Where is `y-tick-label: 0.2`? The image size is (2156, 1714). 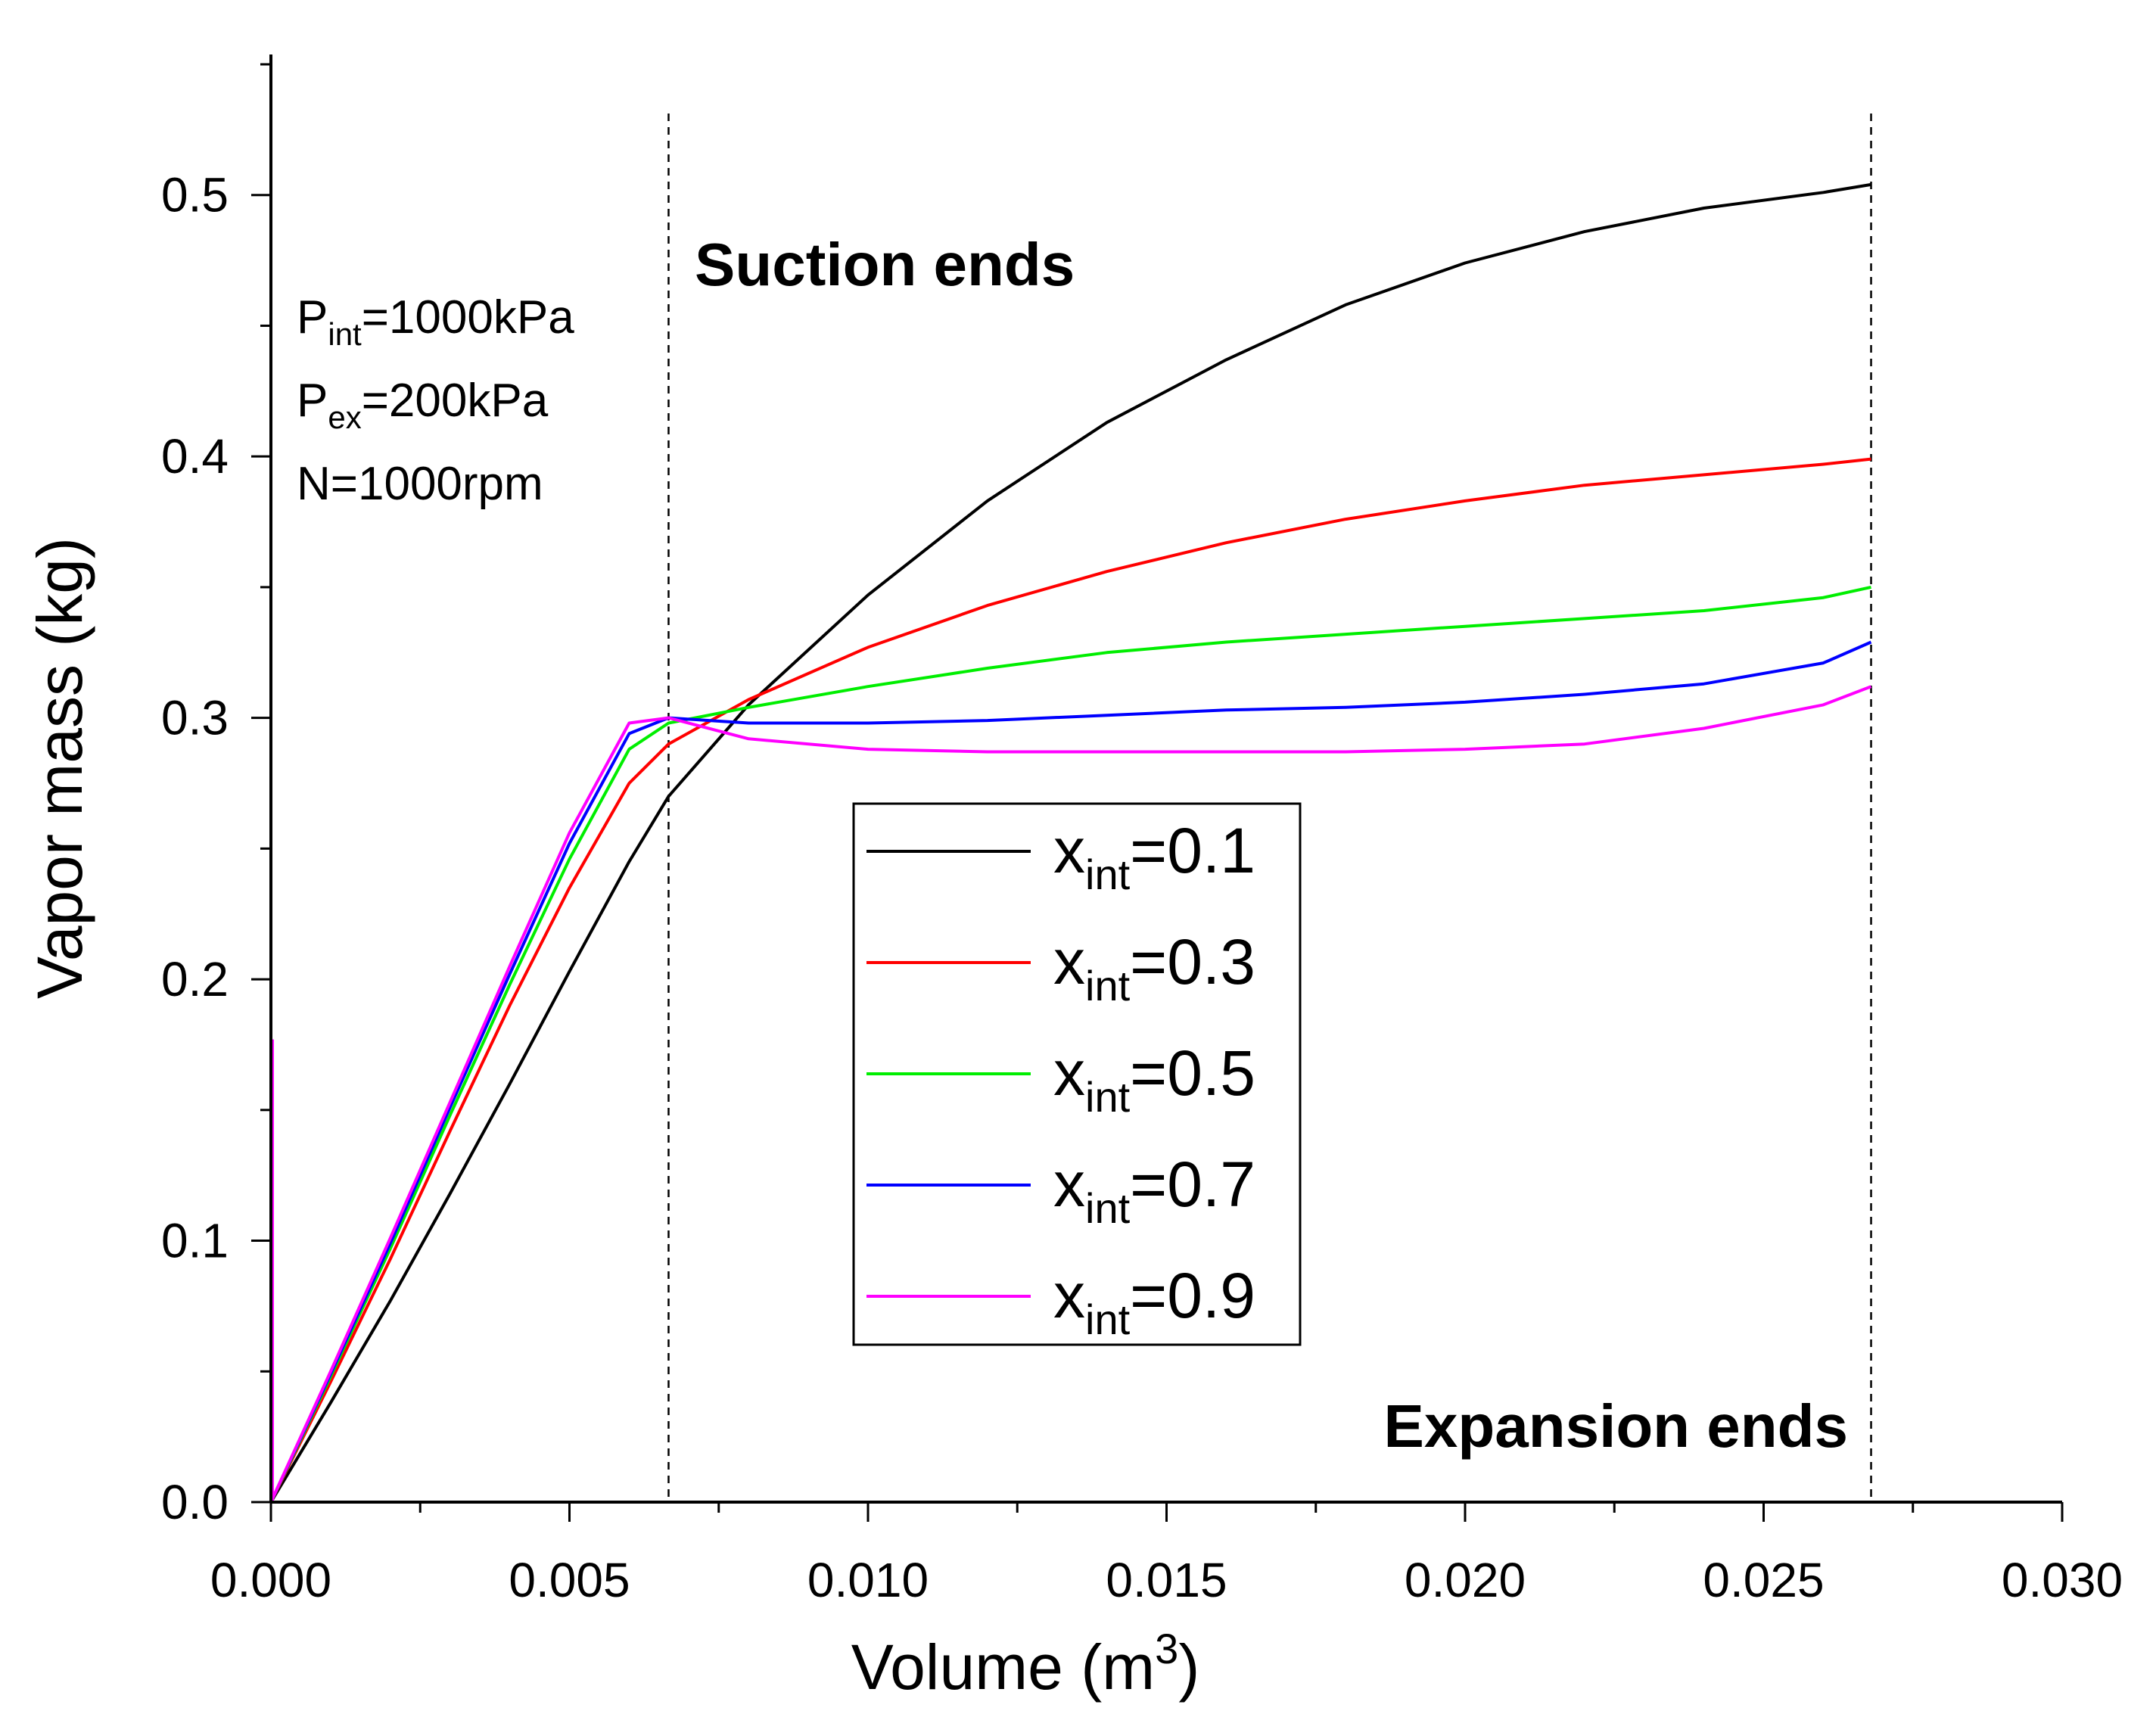
y-tick-label: 0.2 is located at coordinates (195, 979).